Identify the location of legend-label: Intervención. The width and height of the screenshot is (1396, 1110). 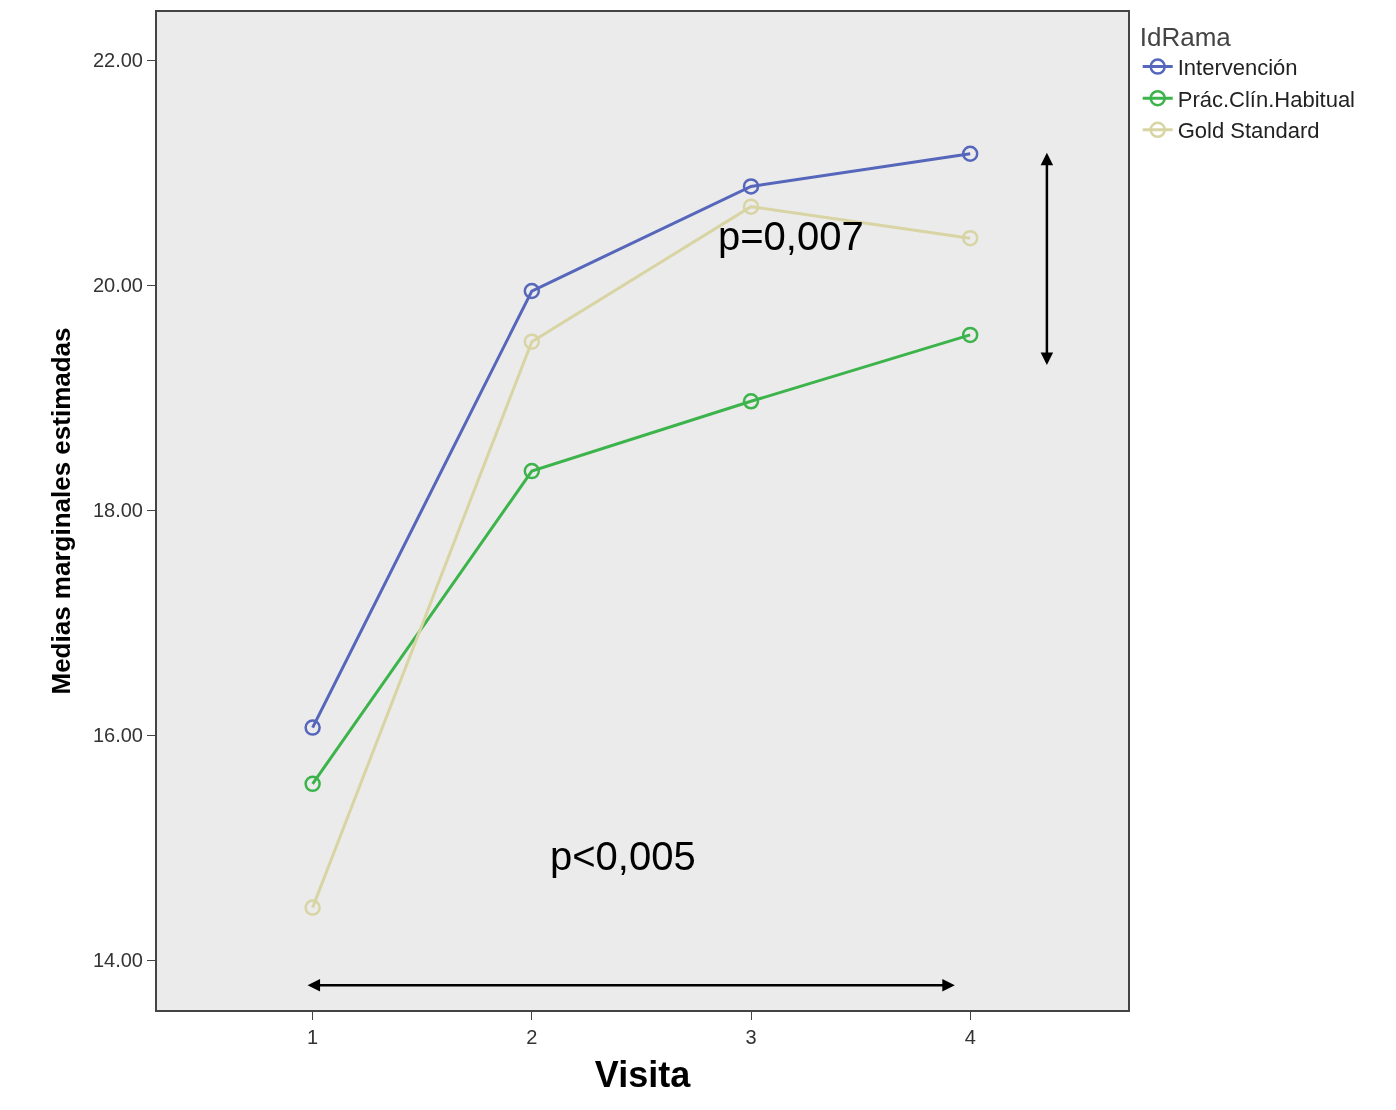
(1237, 68).